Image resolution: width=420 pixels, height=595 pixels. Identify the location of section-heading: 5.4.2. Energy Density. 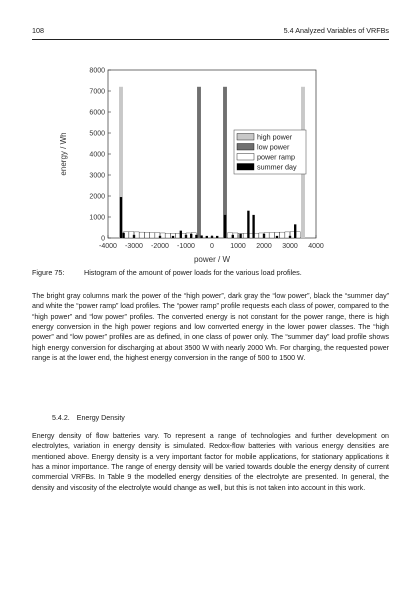
(88, 418).